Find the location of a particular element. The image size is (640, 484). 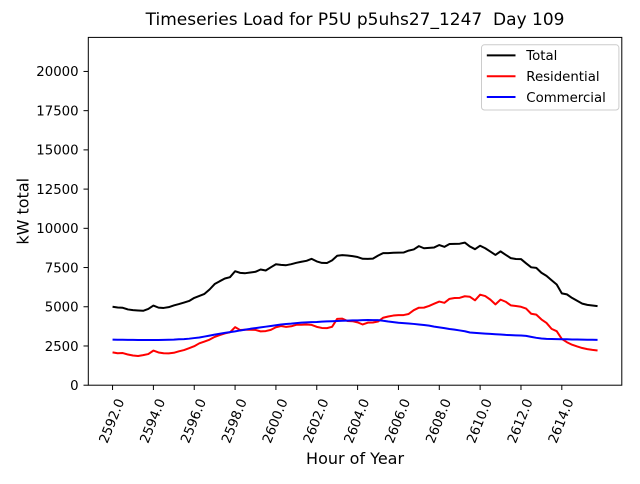

legend: Total Residential Commercial is located at coordinates (550, 77).